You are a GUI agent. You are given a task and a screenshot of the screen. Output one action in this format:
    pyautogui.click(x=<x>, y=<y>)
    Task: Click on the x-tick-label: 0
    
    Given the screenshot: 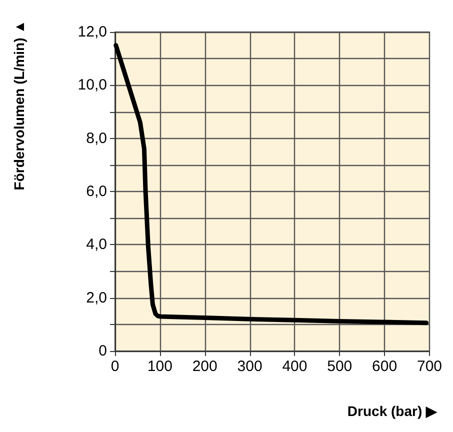 What is the action you would take?
    pyautogui.click(x=115, y=366)
    